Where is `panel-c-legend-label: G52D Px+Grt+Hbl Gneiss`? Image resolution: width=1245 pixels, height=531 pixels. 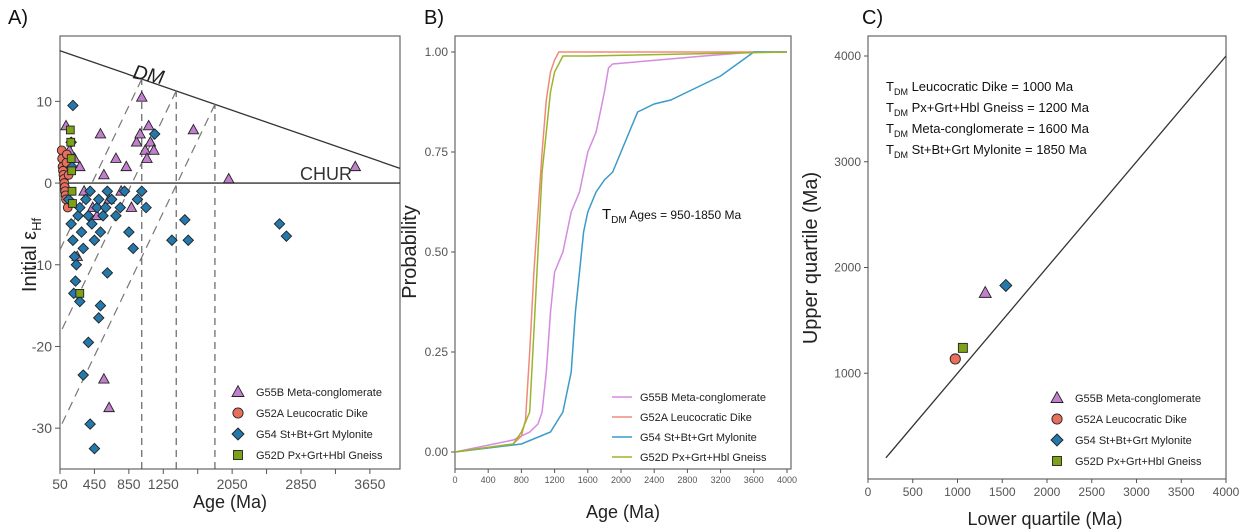
panel-c-legend-label: G52D Px+Grt+Hbl Gneiss is located at coordinates (1138, 462).